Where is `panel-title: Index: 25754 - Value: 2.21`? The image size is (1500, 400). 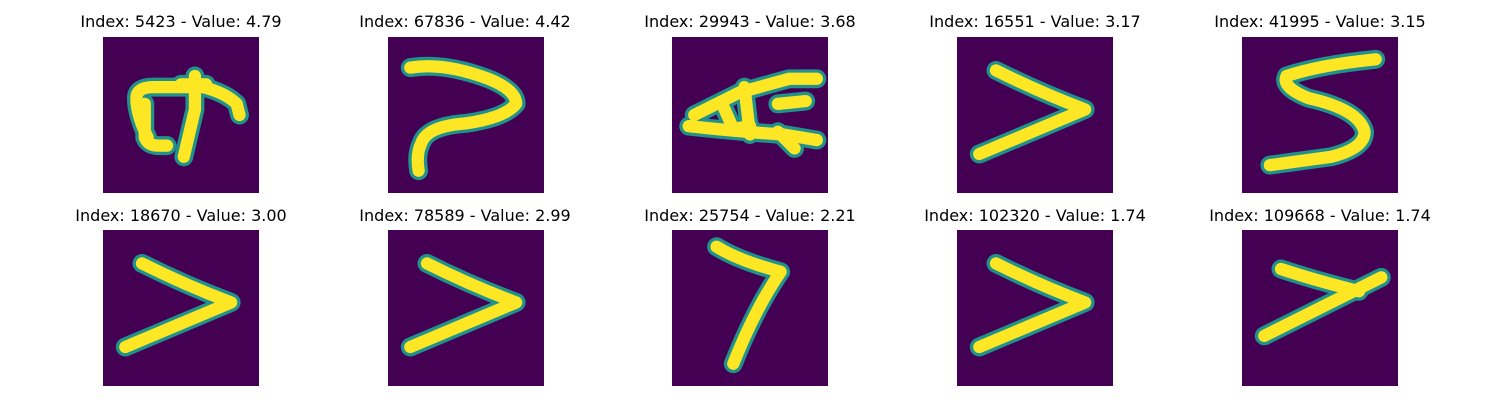 panel-title: Index: 25754 - Value: 2.21 is located at coordinates (750, 215).